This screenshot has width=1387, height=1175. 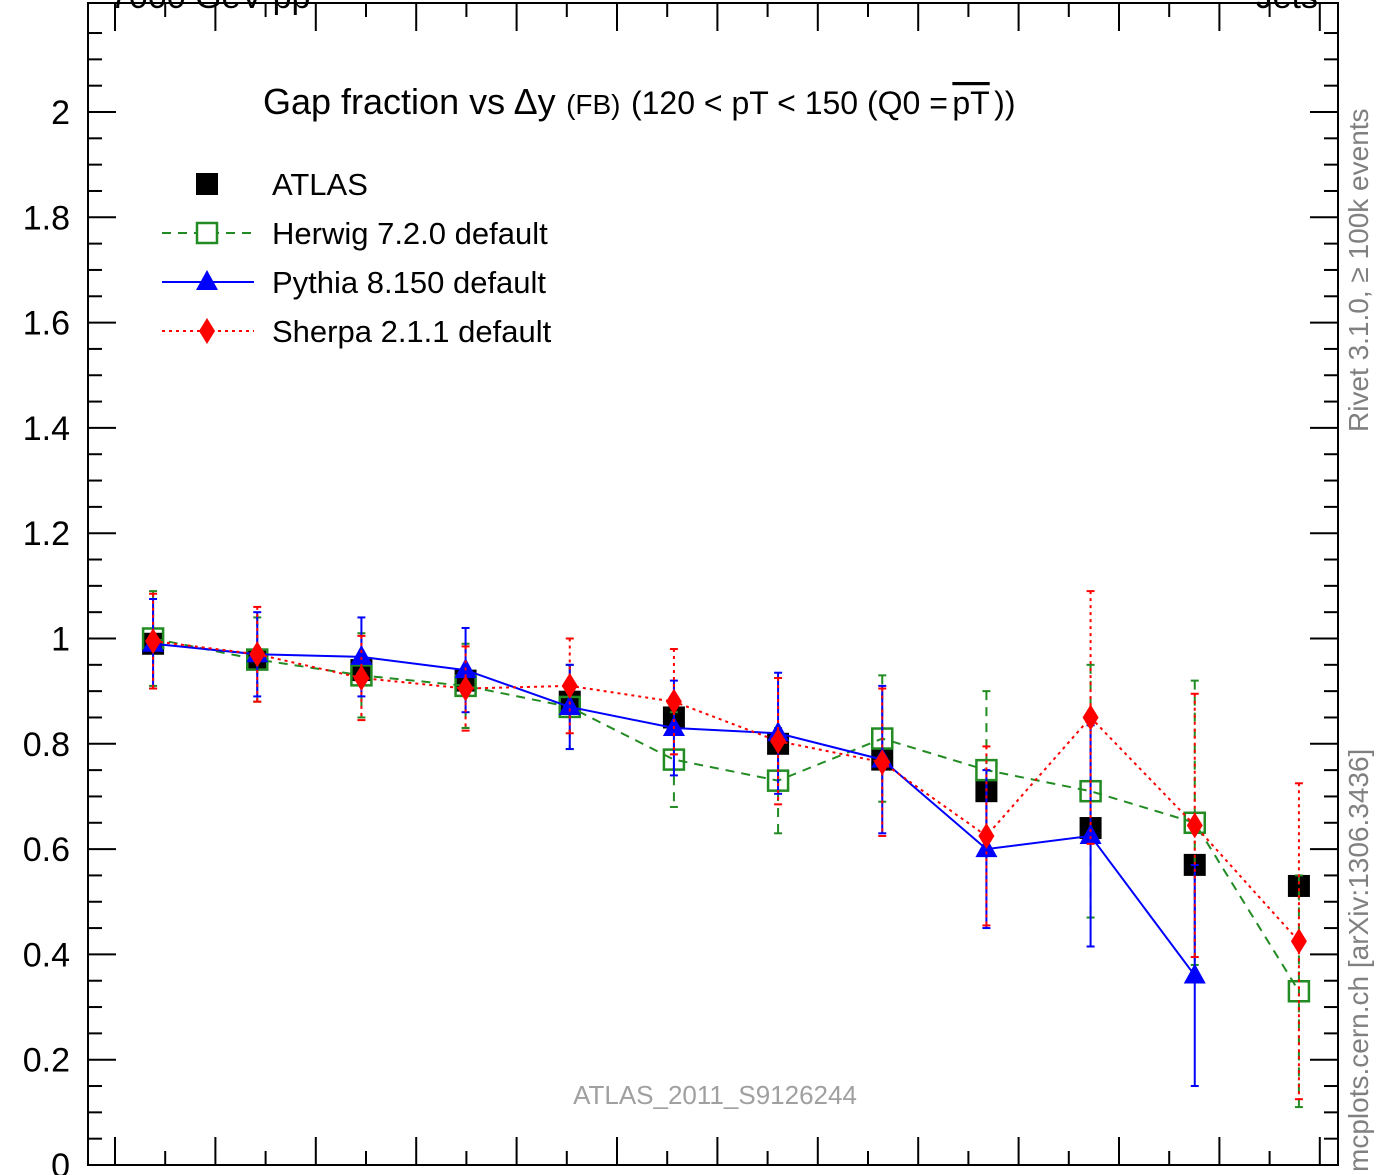 I want to click on y-tick-label: 0, so click(x=60, y=1161).